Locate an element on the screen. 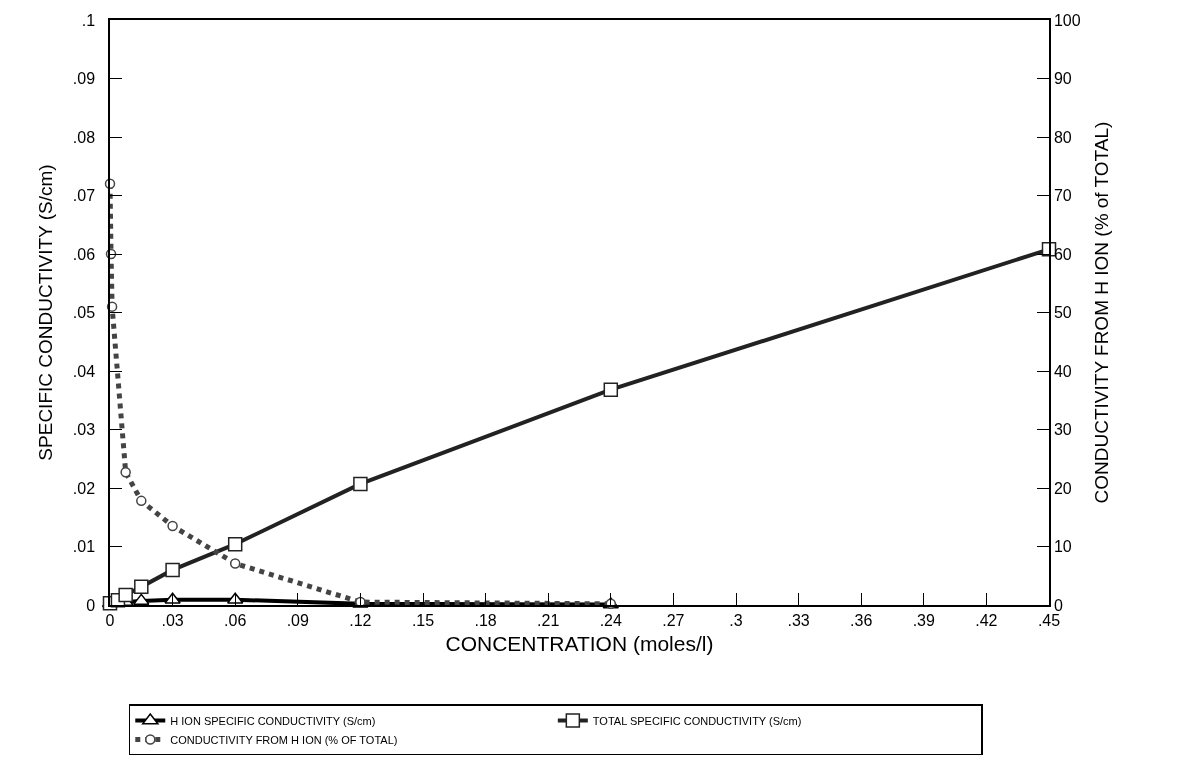 The height and width of the screenshot is (767, 1179). x-tick-label: .03 is located at coordinates (172, 620).